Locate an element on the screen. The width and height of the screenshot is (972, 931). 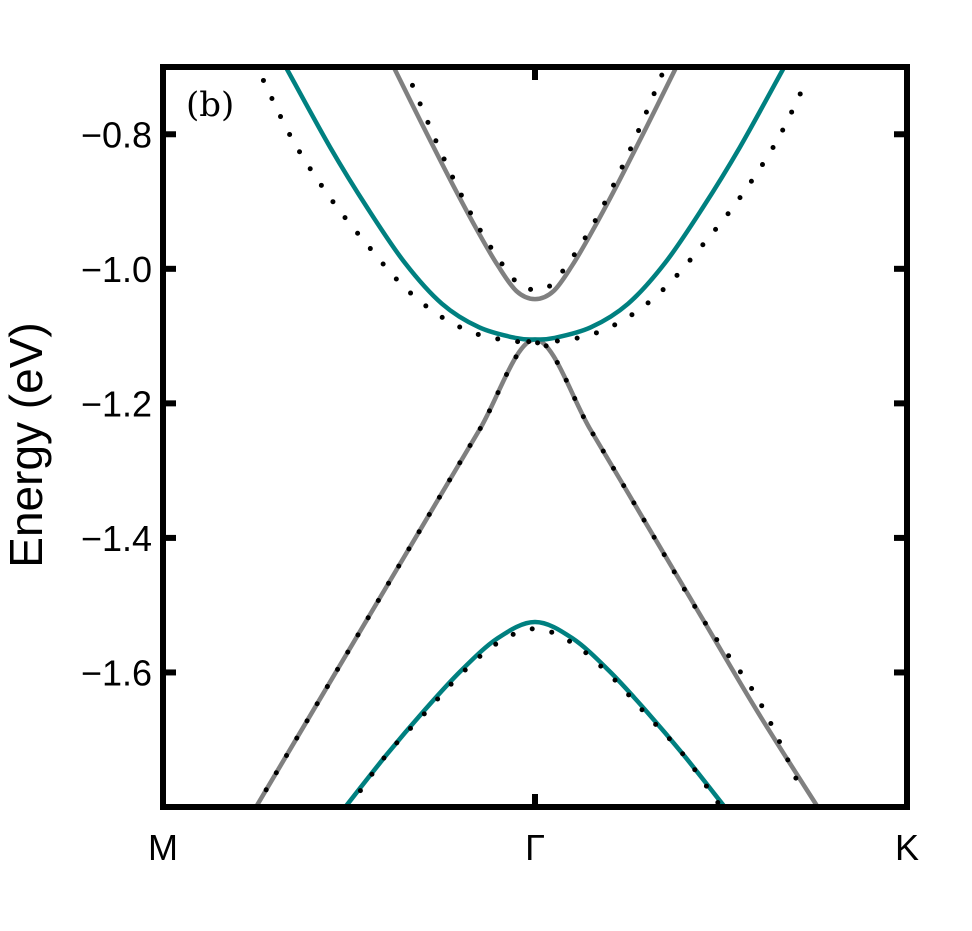
y-tick-label-4: −1.6 is located at coordinates (116, 672).